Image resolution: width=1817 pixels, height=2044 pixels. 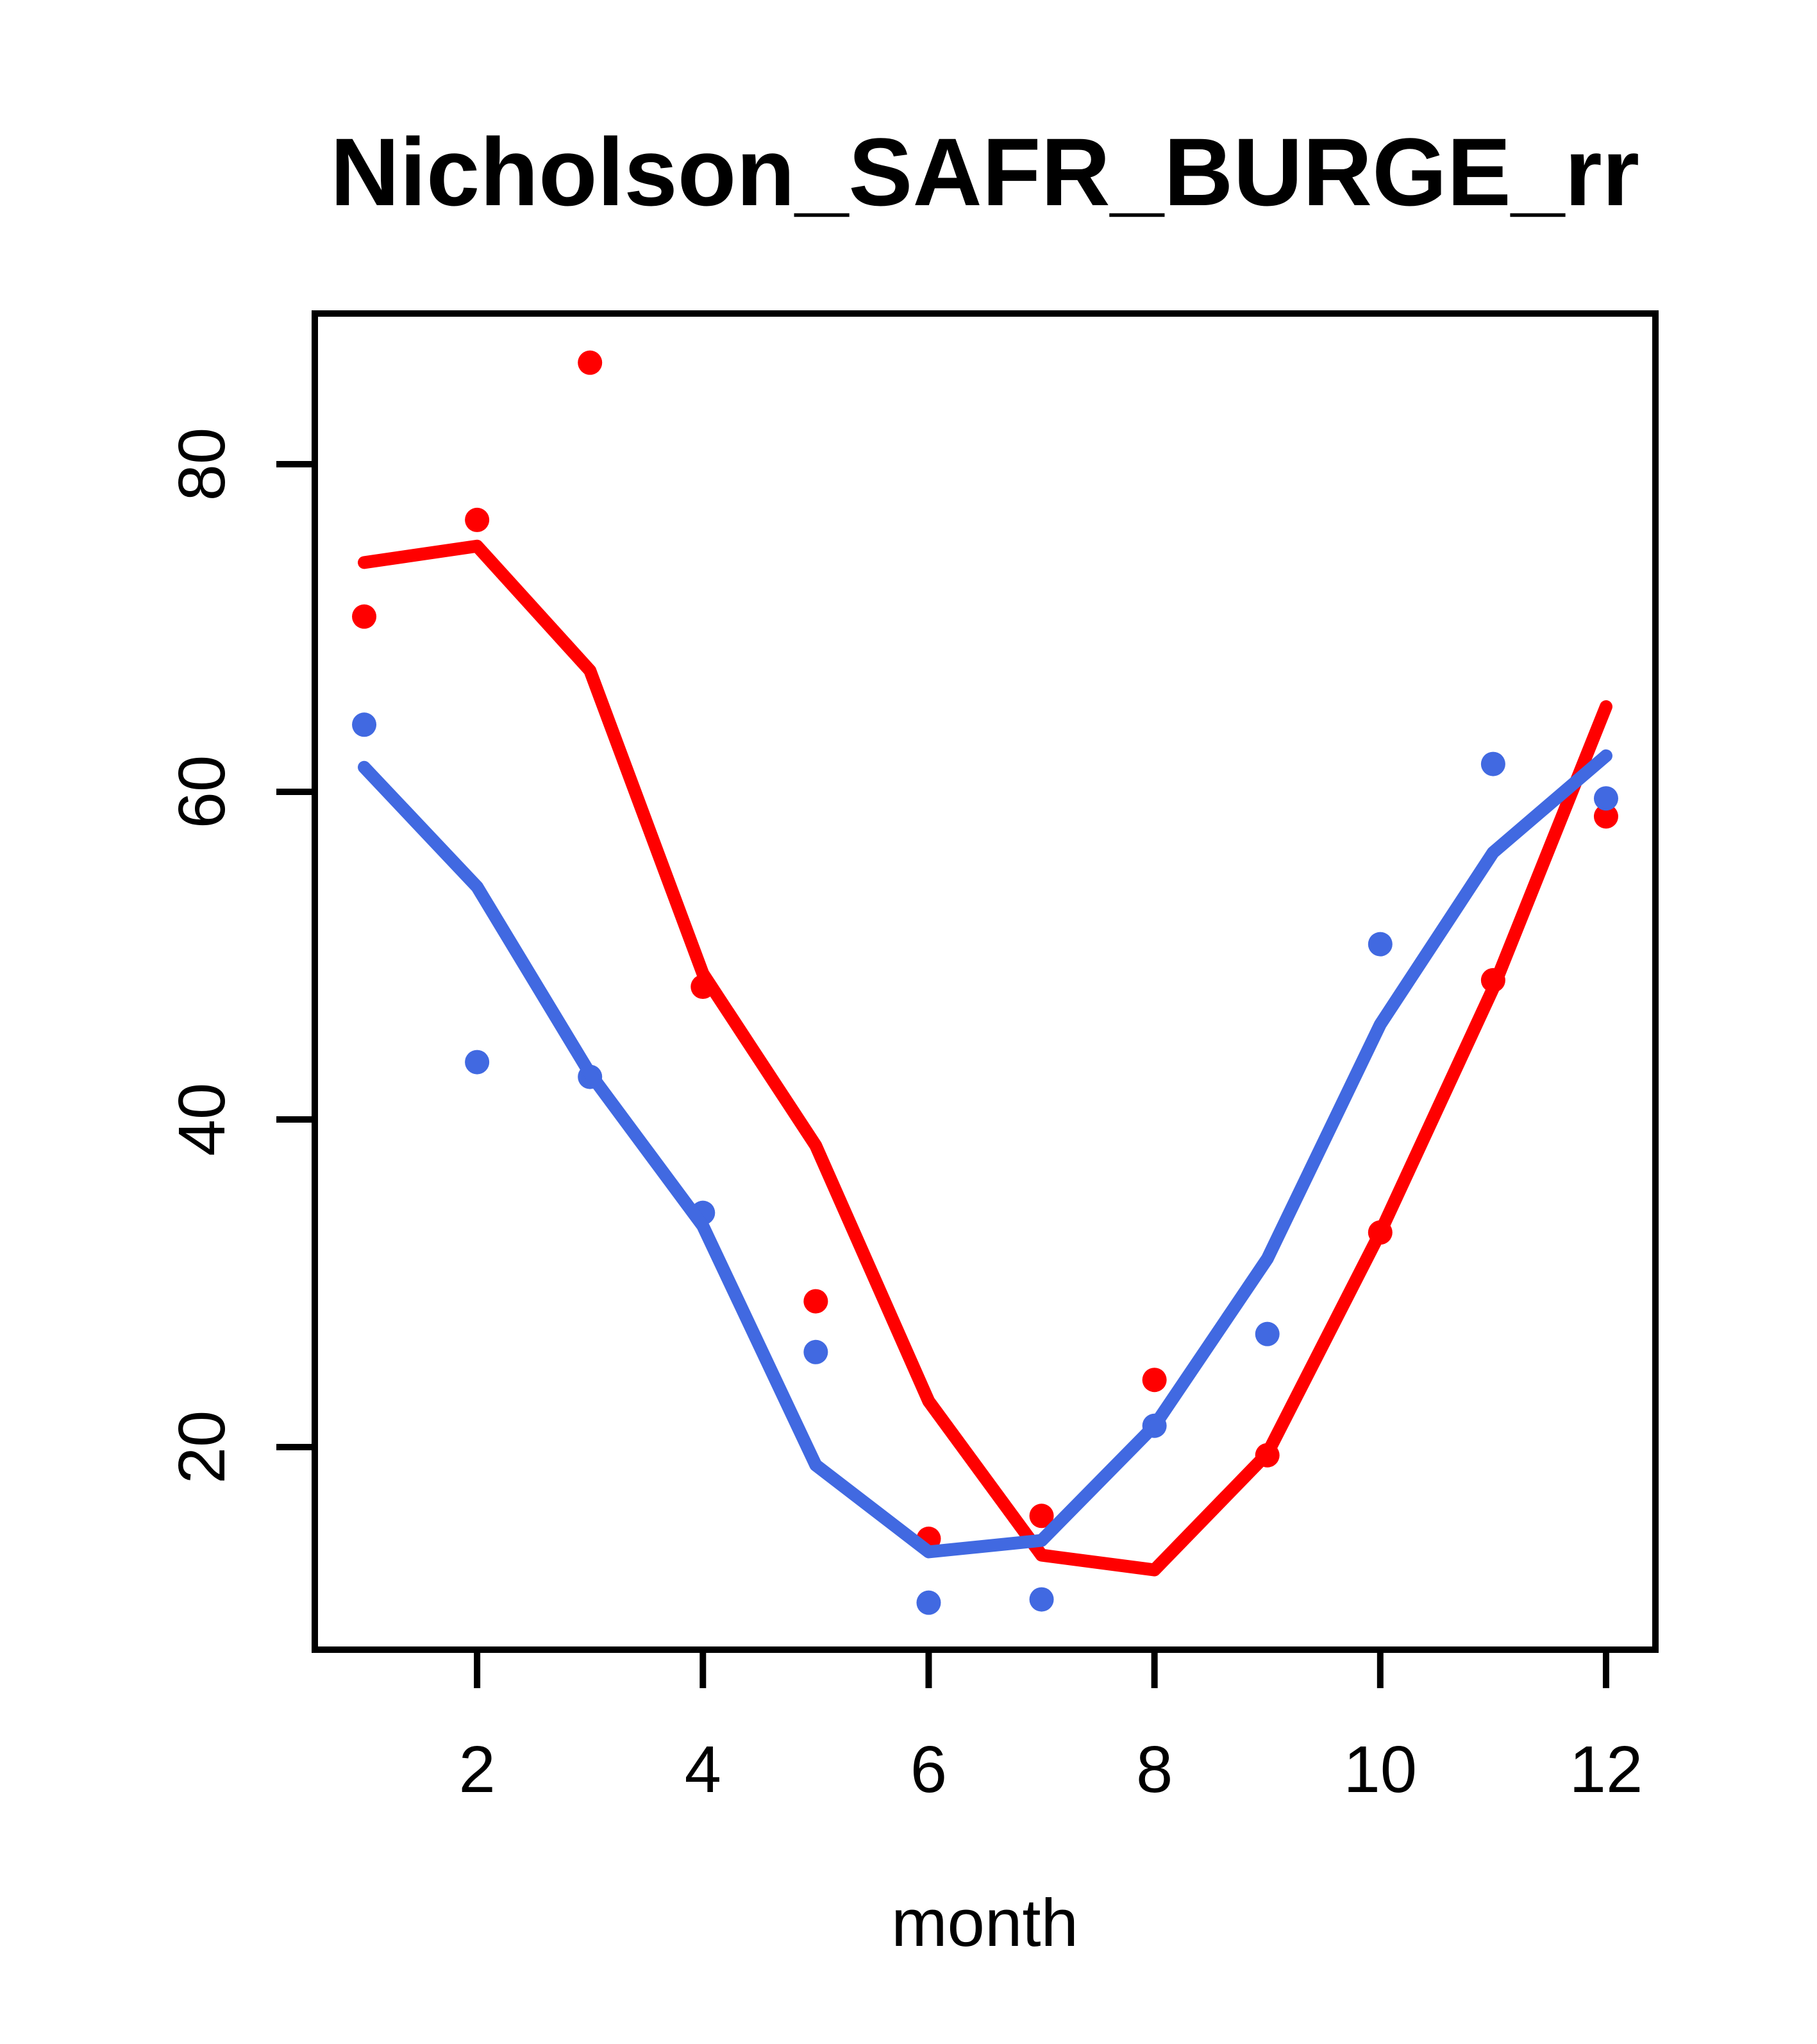 What do you see at coordinates (929, 1769) in the screenshot?
I see `x-tick-label: 6` at bounding box center [929, 1769].